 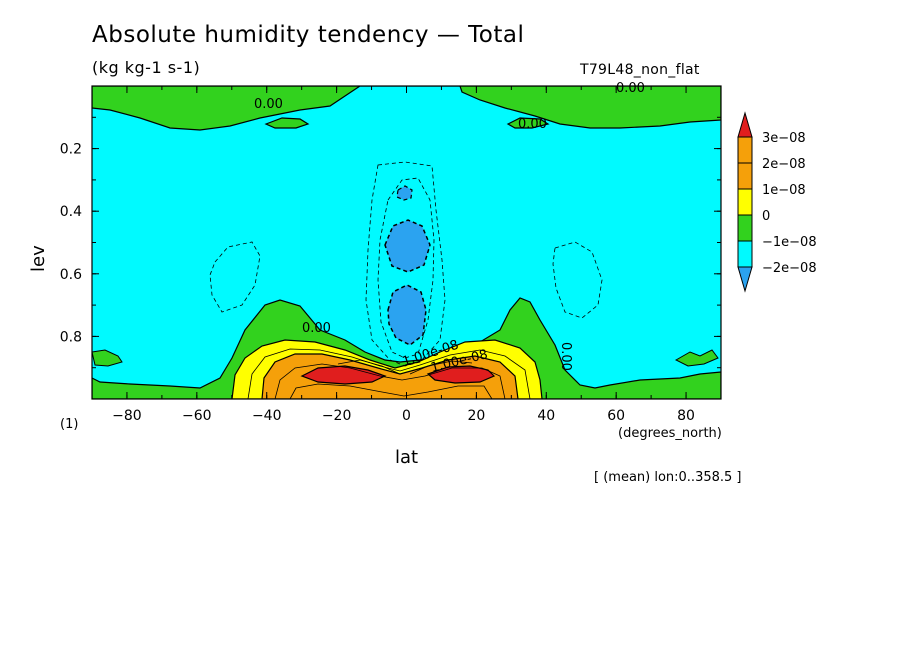 What do you see at coordinates (38, 258) in the screenshot?
I see `y-axis-label: lev` at bounding box center [38, 258].